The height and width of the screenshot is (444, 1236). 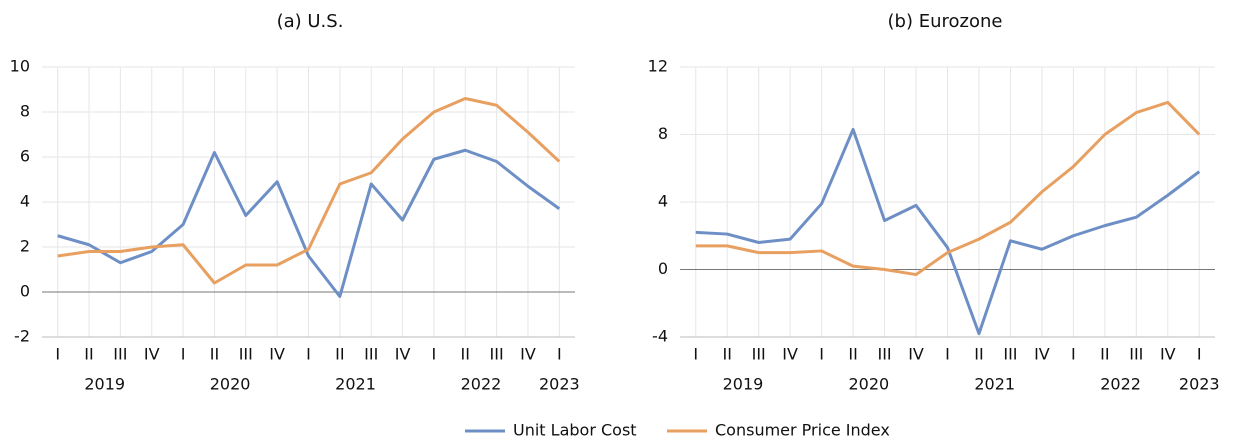 What do you see at coordinates (25, 156) in the screenshot?
I see `y-tick-label: 6` at bounding box center [25, 156].